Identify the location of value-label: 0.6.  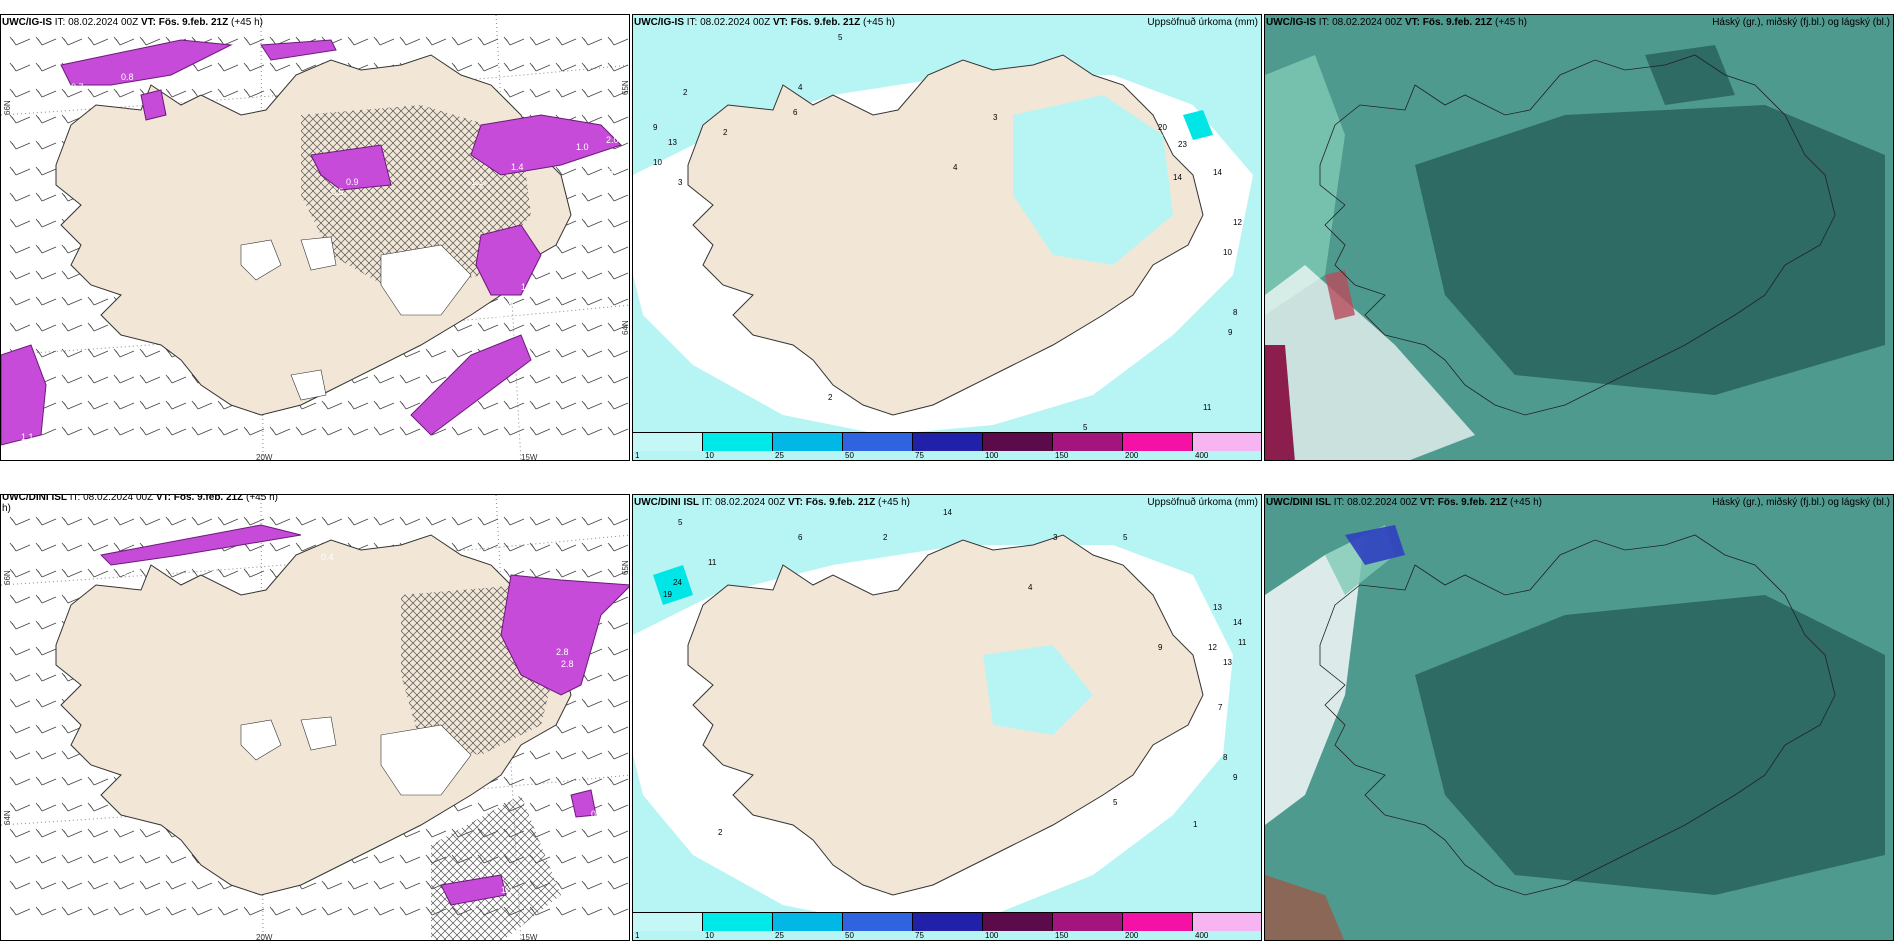
(607, 692).